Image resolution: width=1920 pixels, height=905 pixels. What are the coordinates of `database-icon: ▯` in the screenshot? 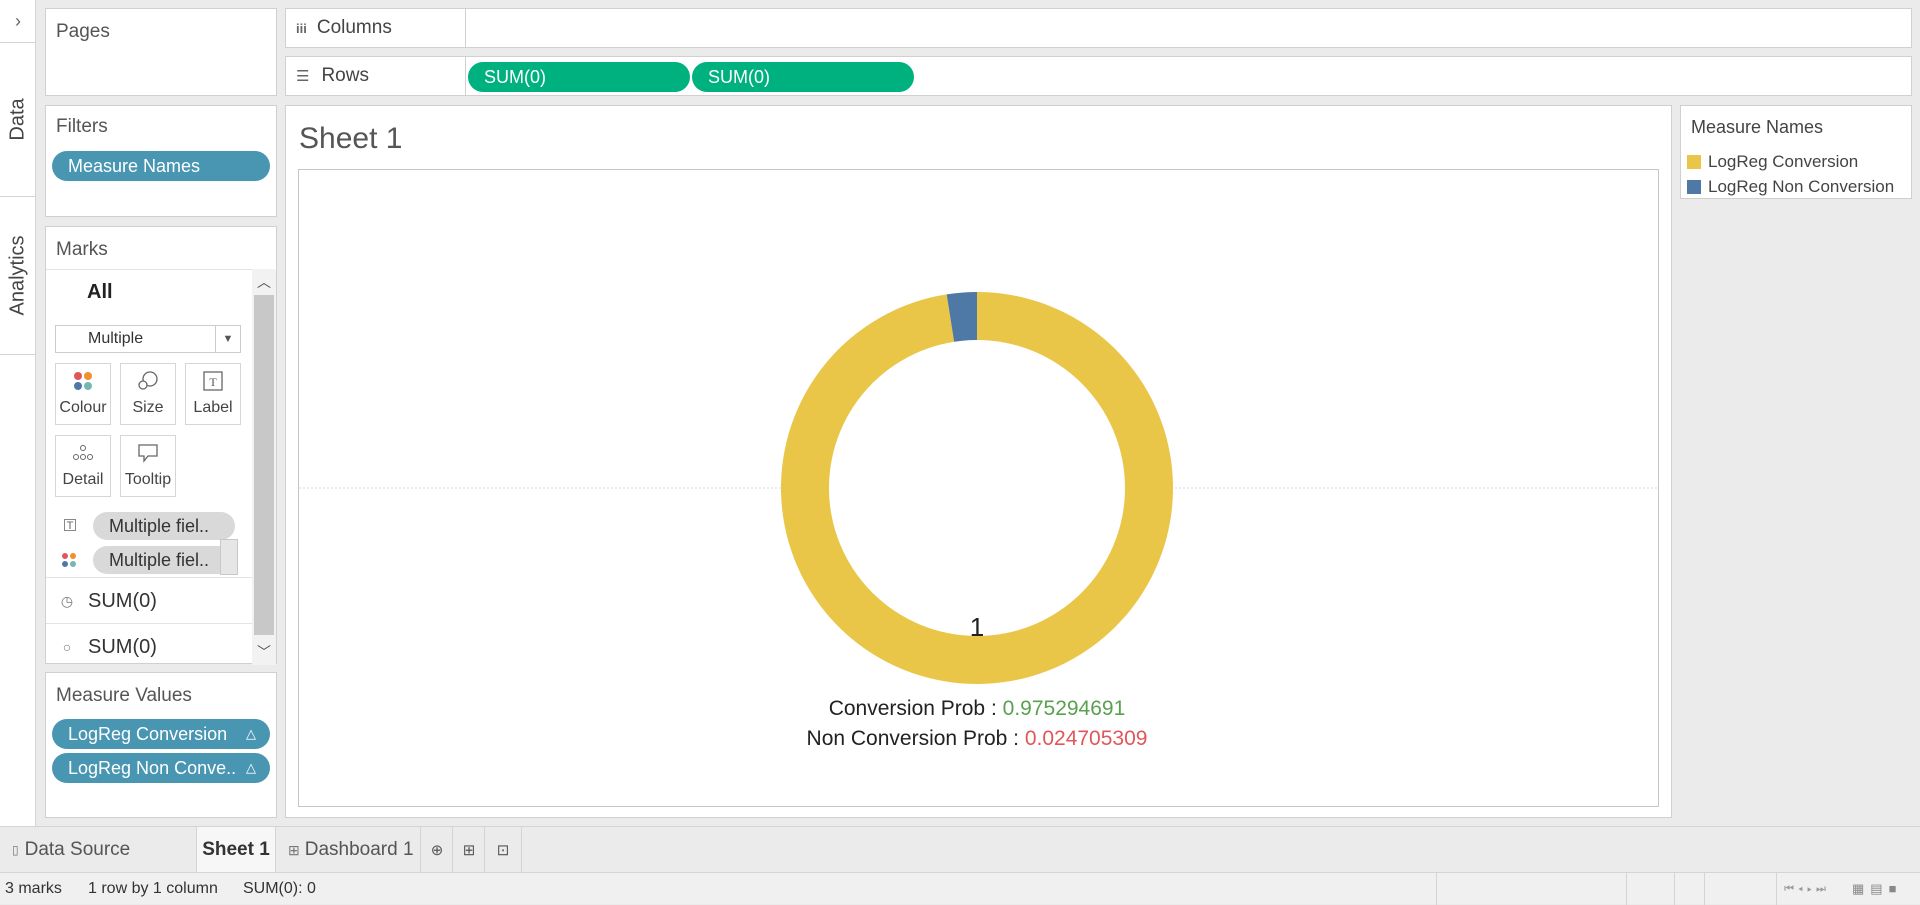 It's located at (15, 850).